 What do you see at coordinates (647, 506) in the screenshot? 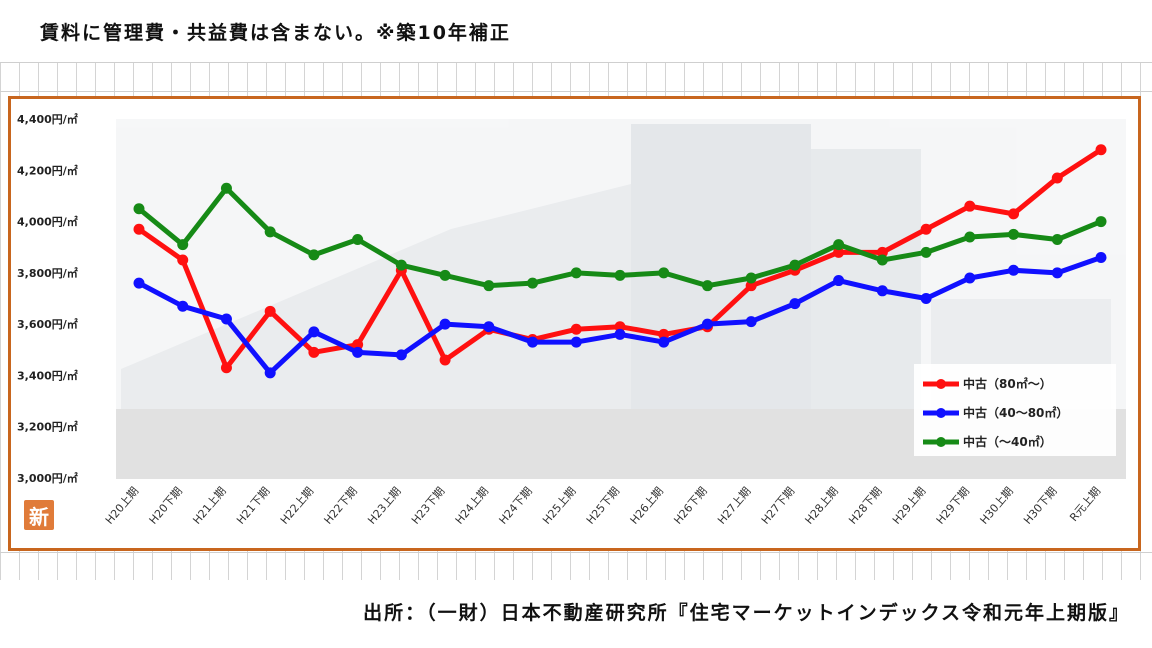
I see `x-tick-label: H26上期` at bounding box center [647, 506].